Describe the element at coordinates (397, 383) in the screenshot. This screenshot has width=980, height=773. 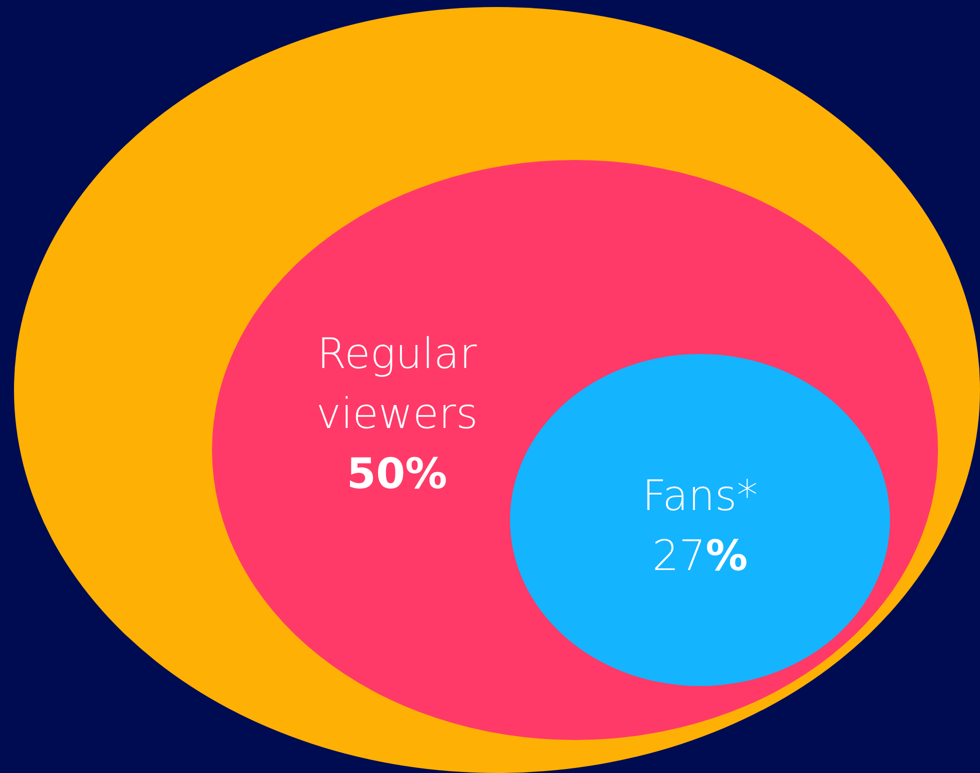
I see `category-label: Regular viewers` at that location.